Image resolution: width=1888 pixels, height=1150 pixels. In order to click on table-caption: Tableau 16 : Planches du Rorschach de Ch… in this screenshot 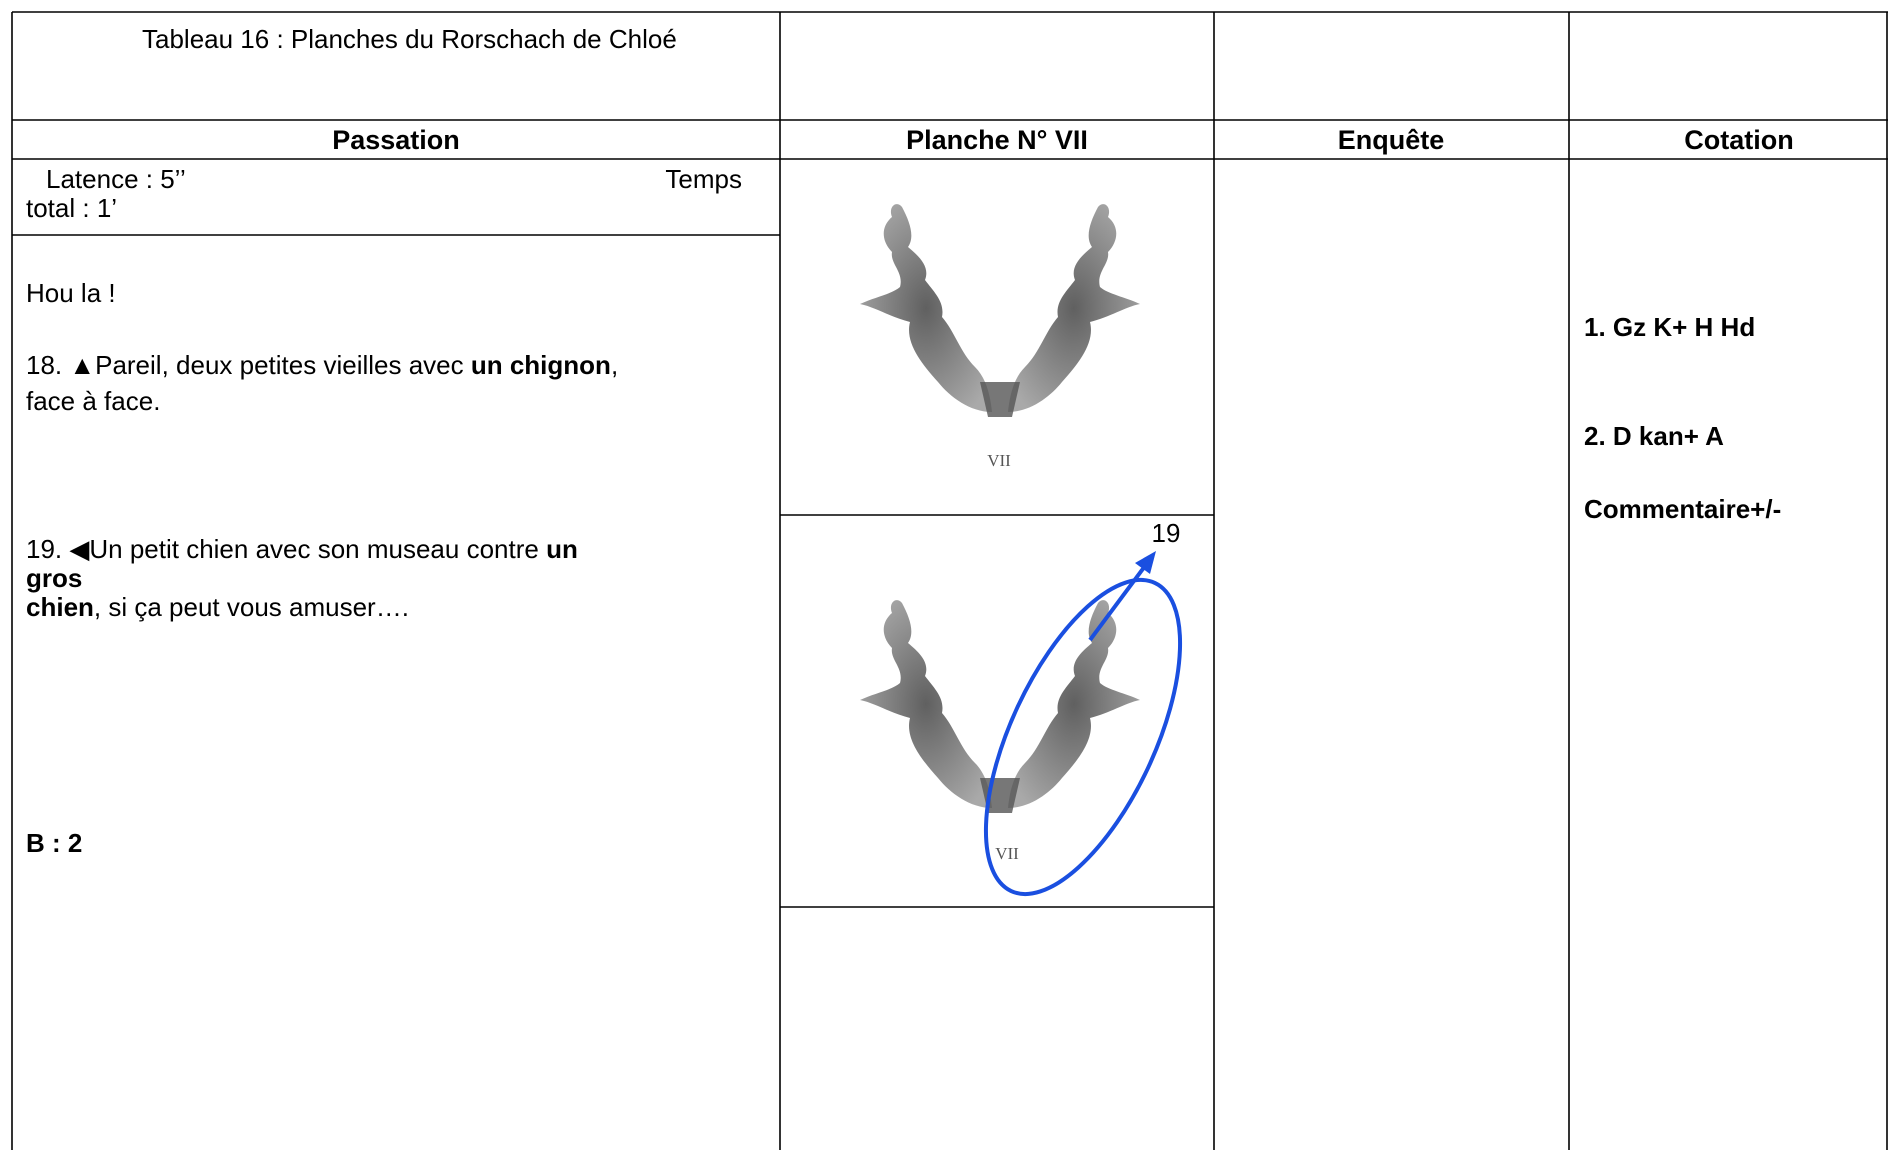, I will do `click(409, 39)`.